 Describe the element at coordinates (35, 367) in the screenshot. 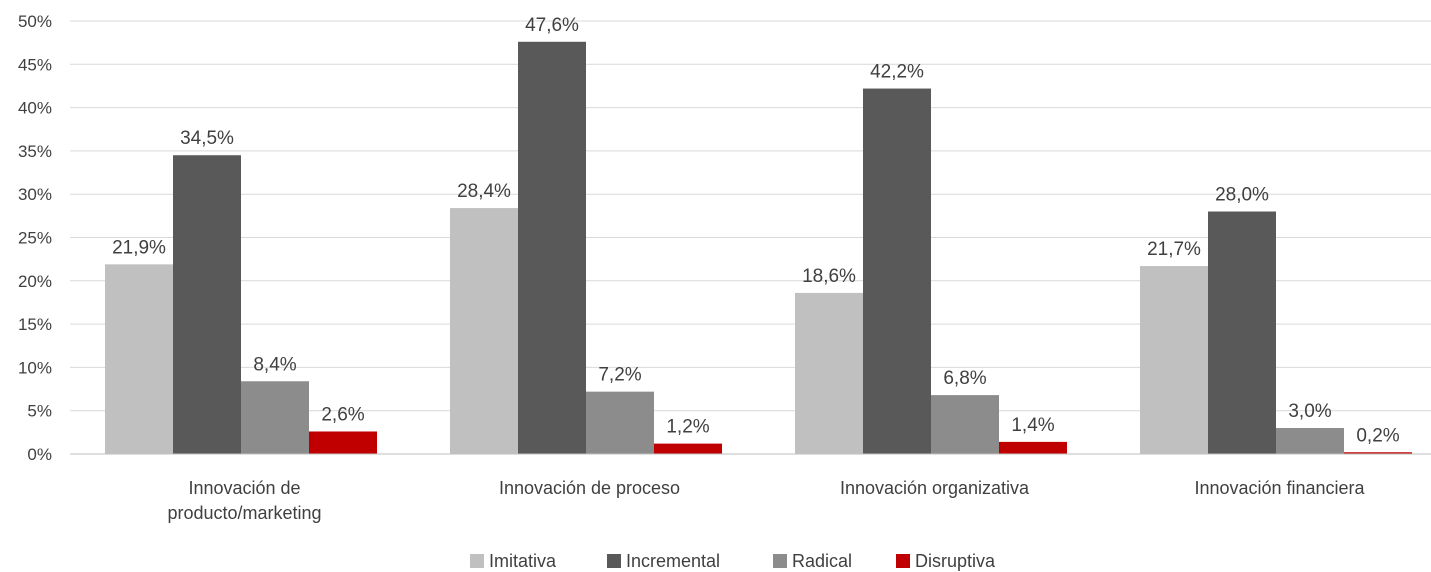

I see `y-tick-label: 10%` at that location.